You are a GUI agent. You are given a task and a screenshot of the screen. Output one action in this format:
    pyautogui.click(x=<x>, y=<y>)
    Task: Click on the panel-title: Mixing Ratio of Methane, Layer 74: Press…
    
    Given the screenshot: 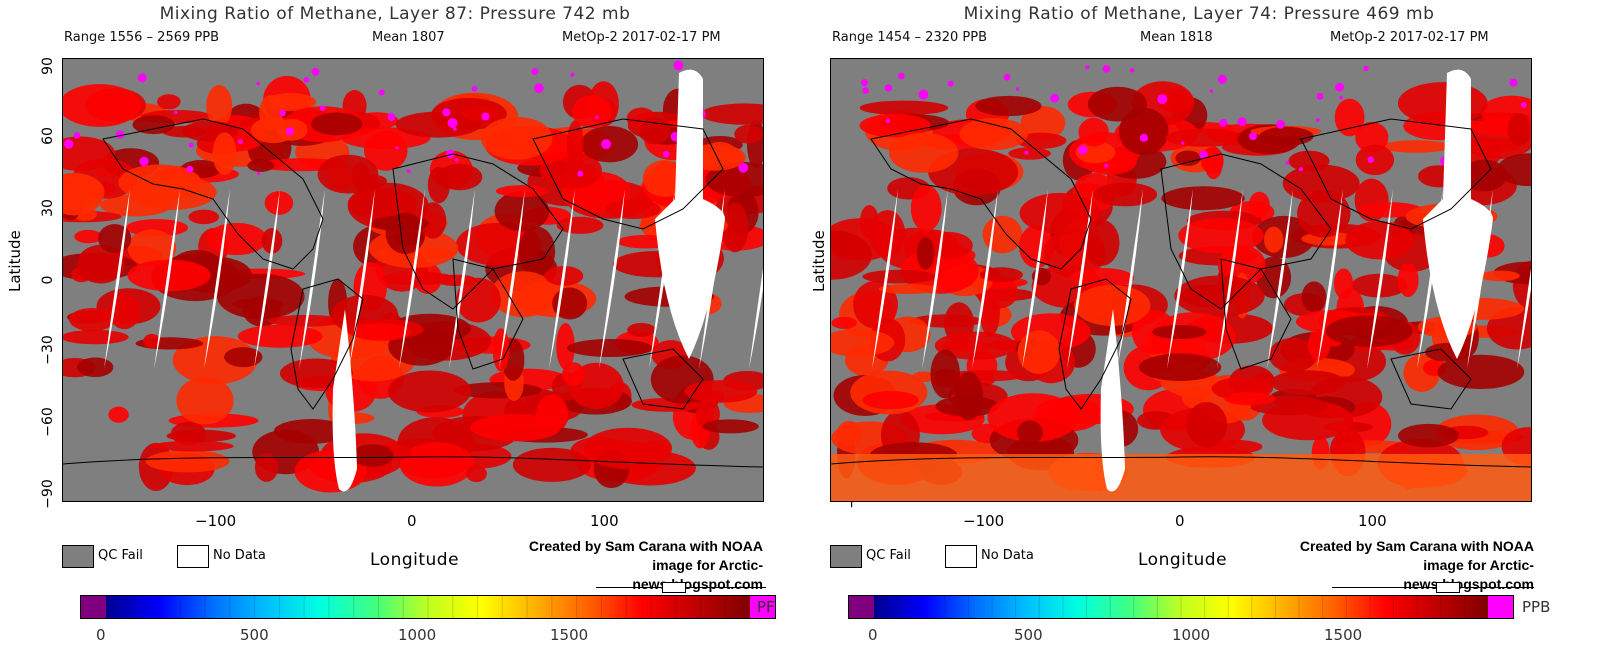 What is the action you would take?
    pyautogui.click(x=1199, y=14)
    